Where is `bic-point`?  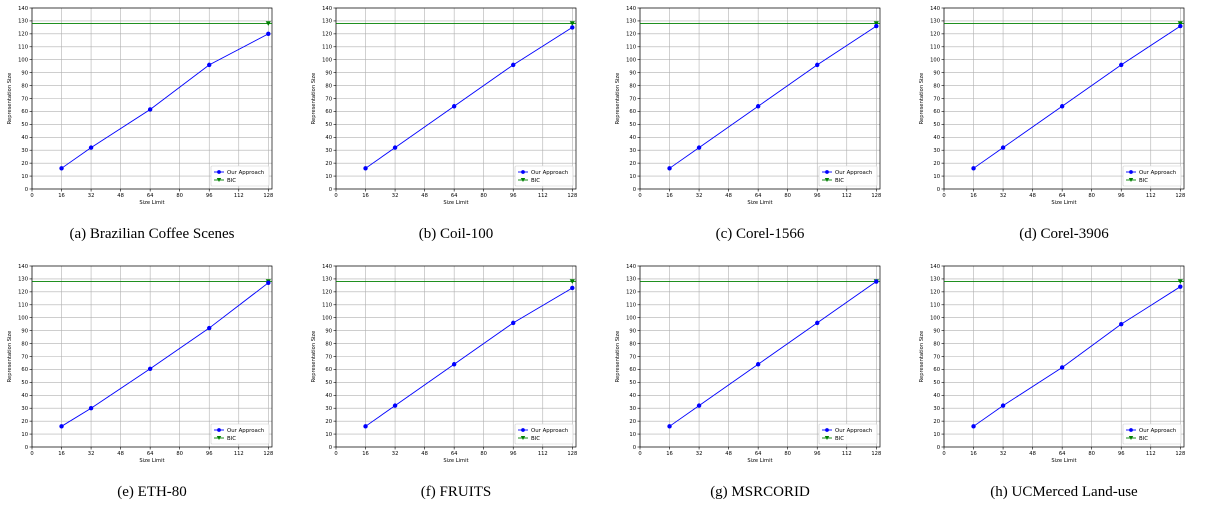
bic-point is located at coordinates (572, 281).